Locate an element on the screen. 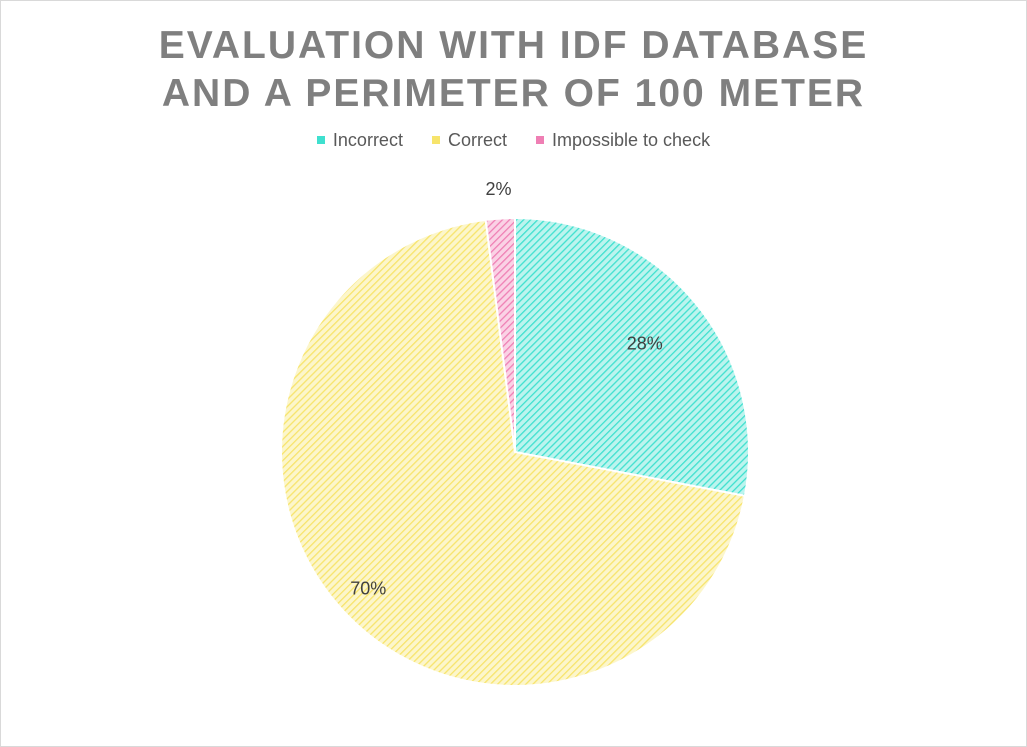  legend-label-correct: Correct is located at coordinates (477, 140).